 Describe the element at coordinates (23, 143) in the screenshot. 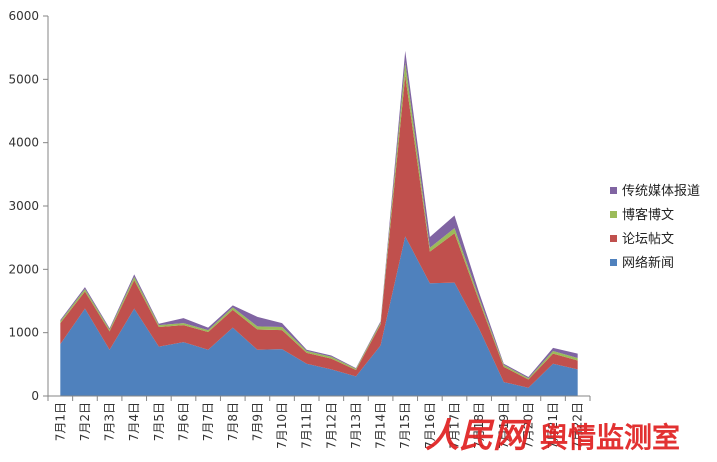

I see `y-tick-label: 4000` at that location.